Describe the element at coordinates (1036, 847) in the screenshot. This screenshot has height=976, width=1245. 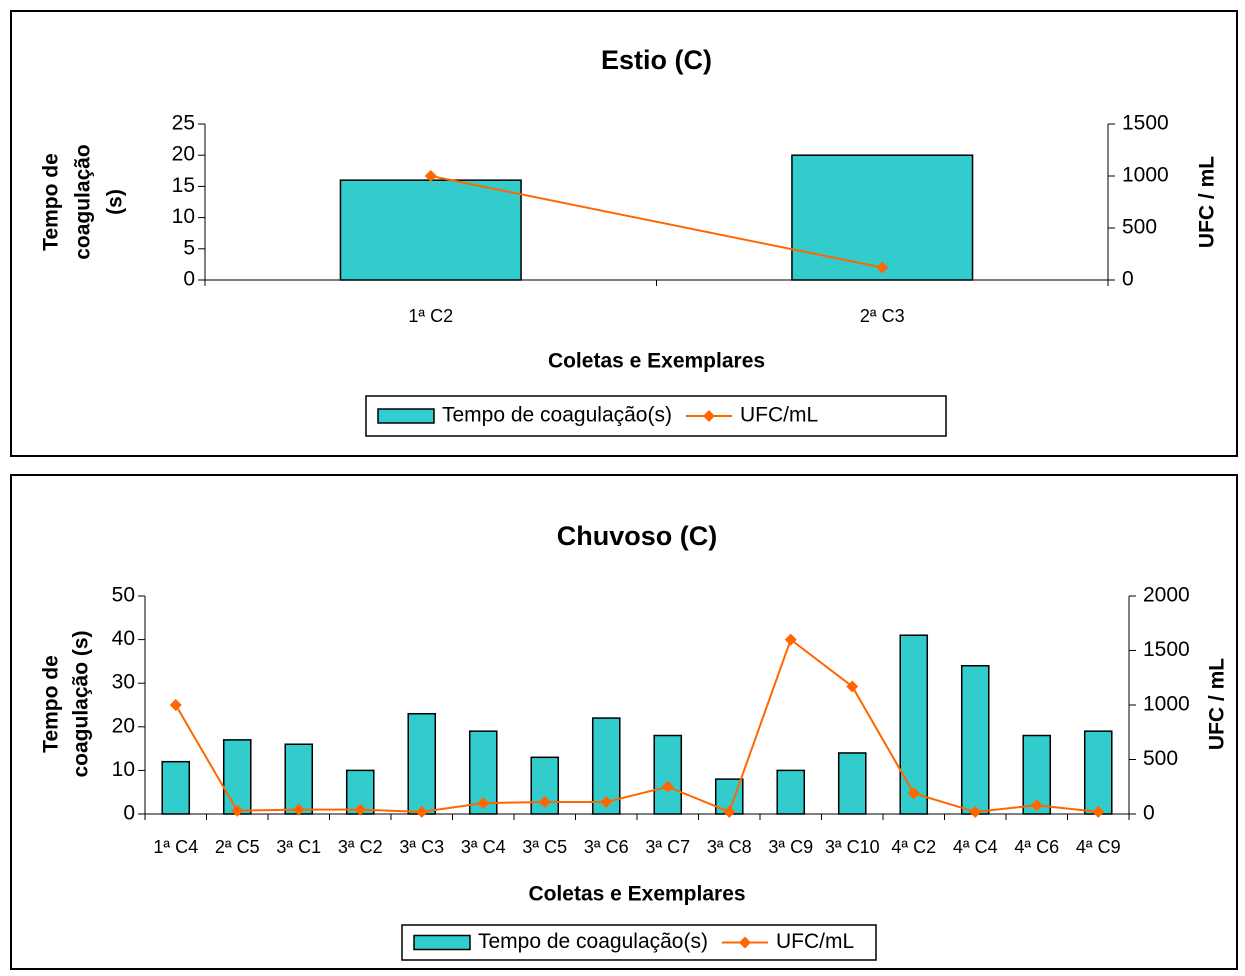
I see `x-tick-label: 4ª C6` at that location.